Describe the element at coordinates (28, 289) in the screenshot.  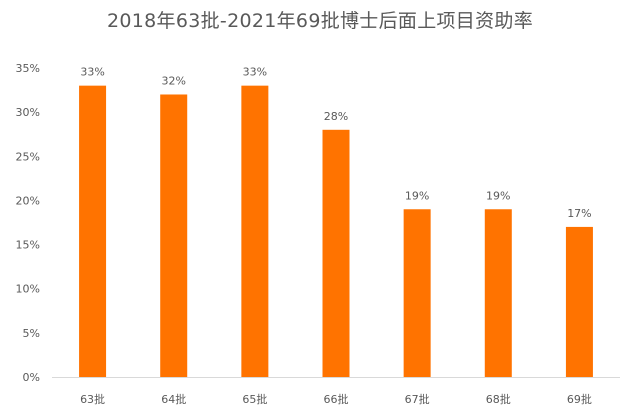
I see `y-tick-label: 10%` at that location.